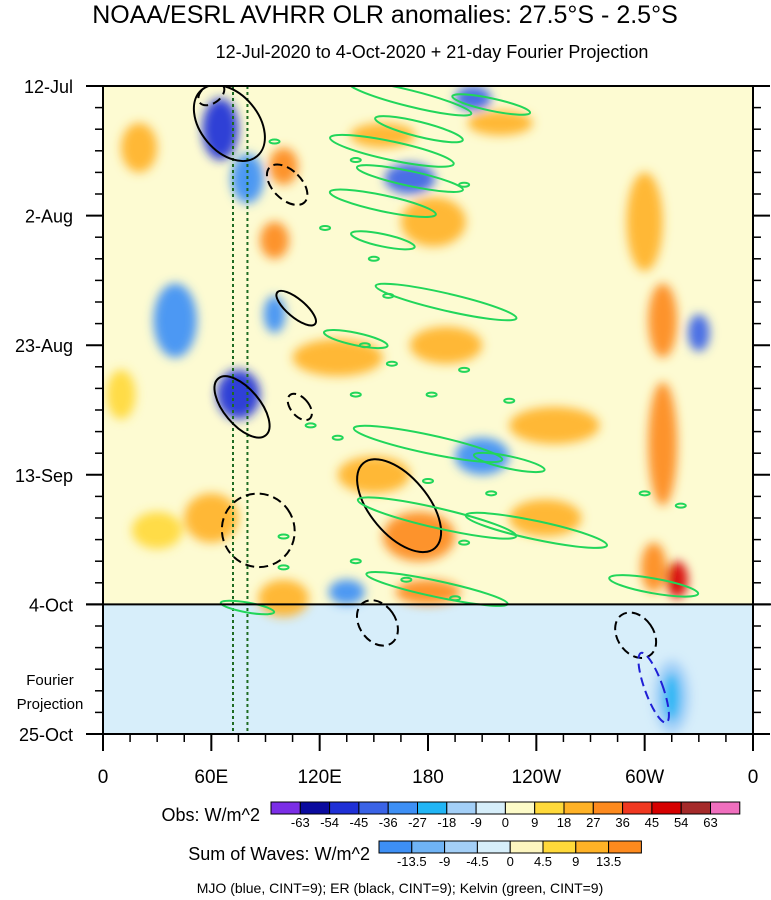  What do you see at coordinates (710, 822) in the screenshot?
I see `obs-colorbar-level-label: 63` at bounding box center [710, 822].